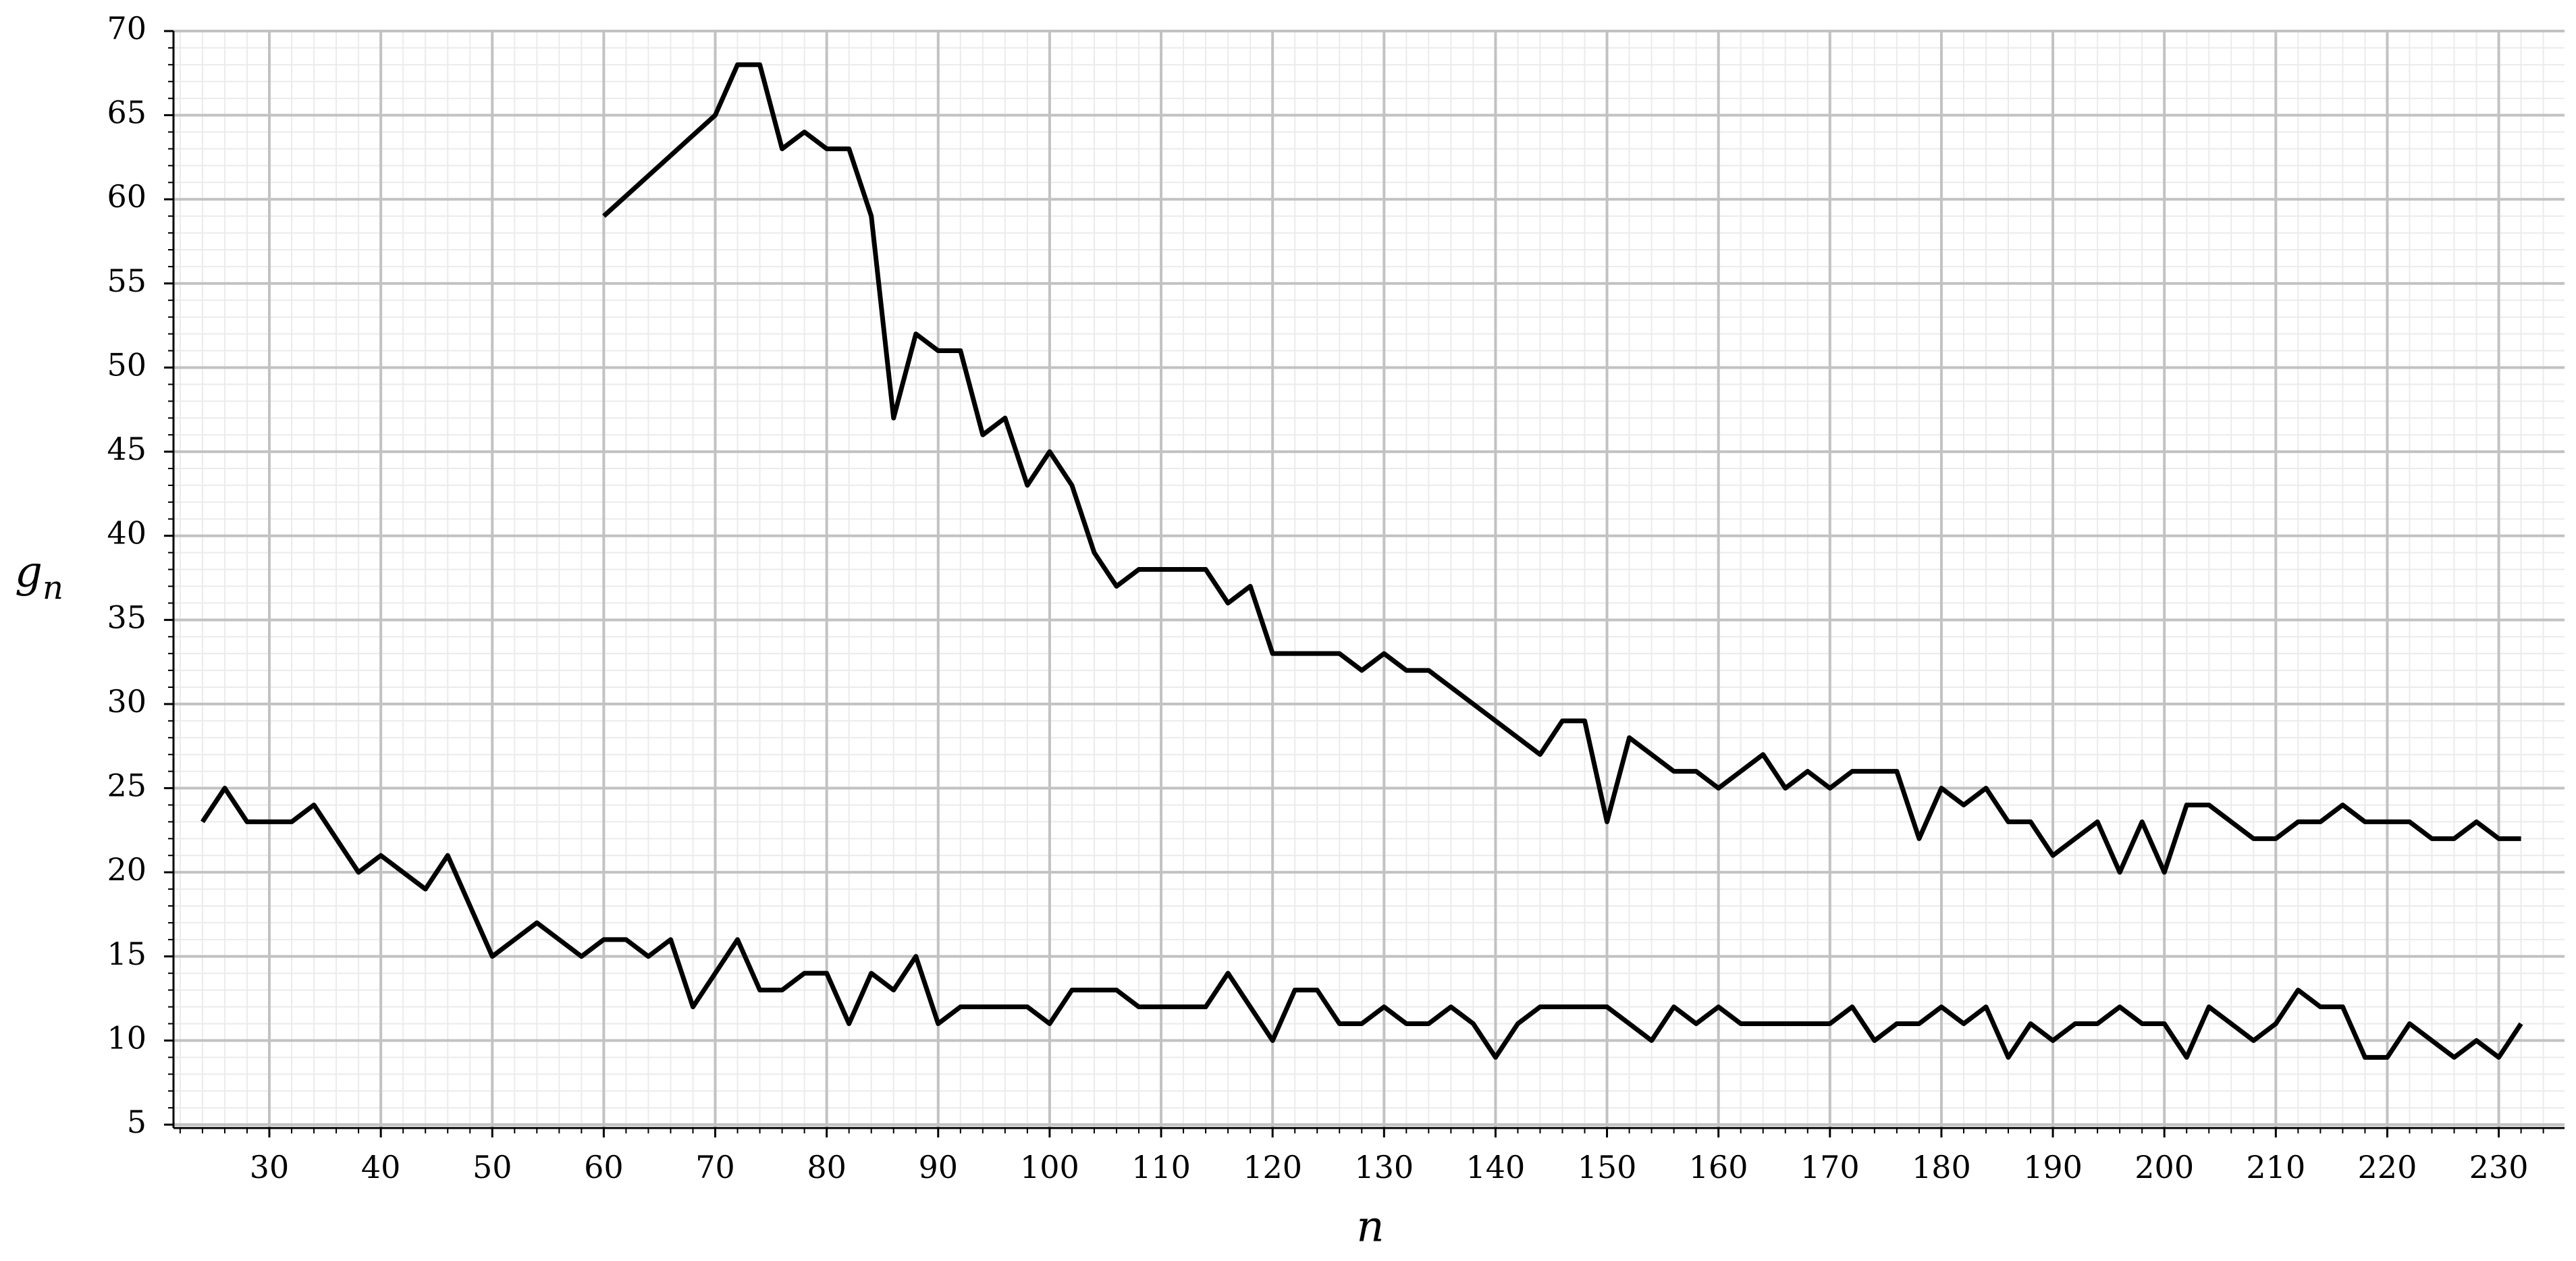 The width and height of the screenshot is (2576, 1261). Describe the element at coordinates (29, 572) in the screenshot. I see `y-axis-label-base: g` at that location.